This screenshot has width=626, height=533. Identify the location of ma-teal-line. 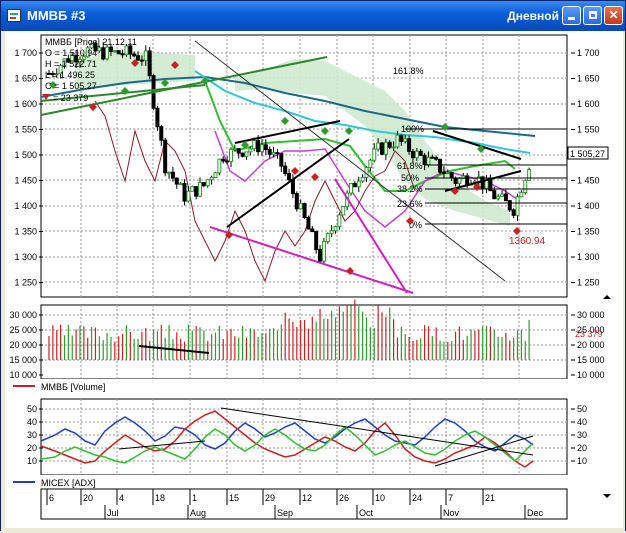
(288, 106).